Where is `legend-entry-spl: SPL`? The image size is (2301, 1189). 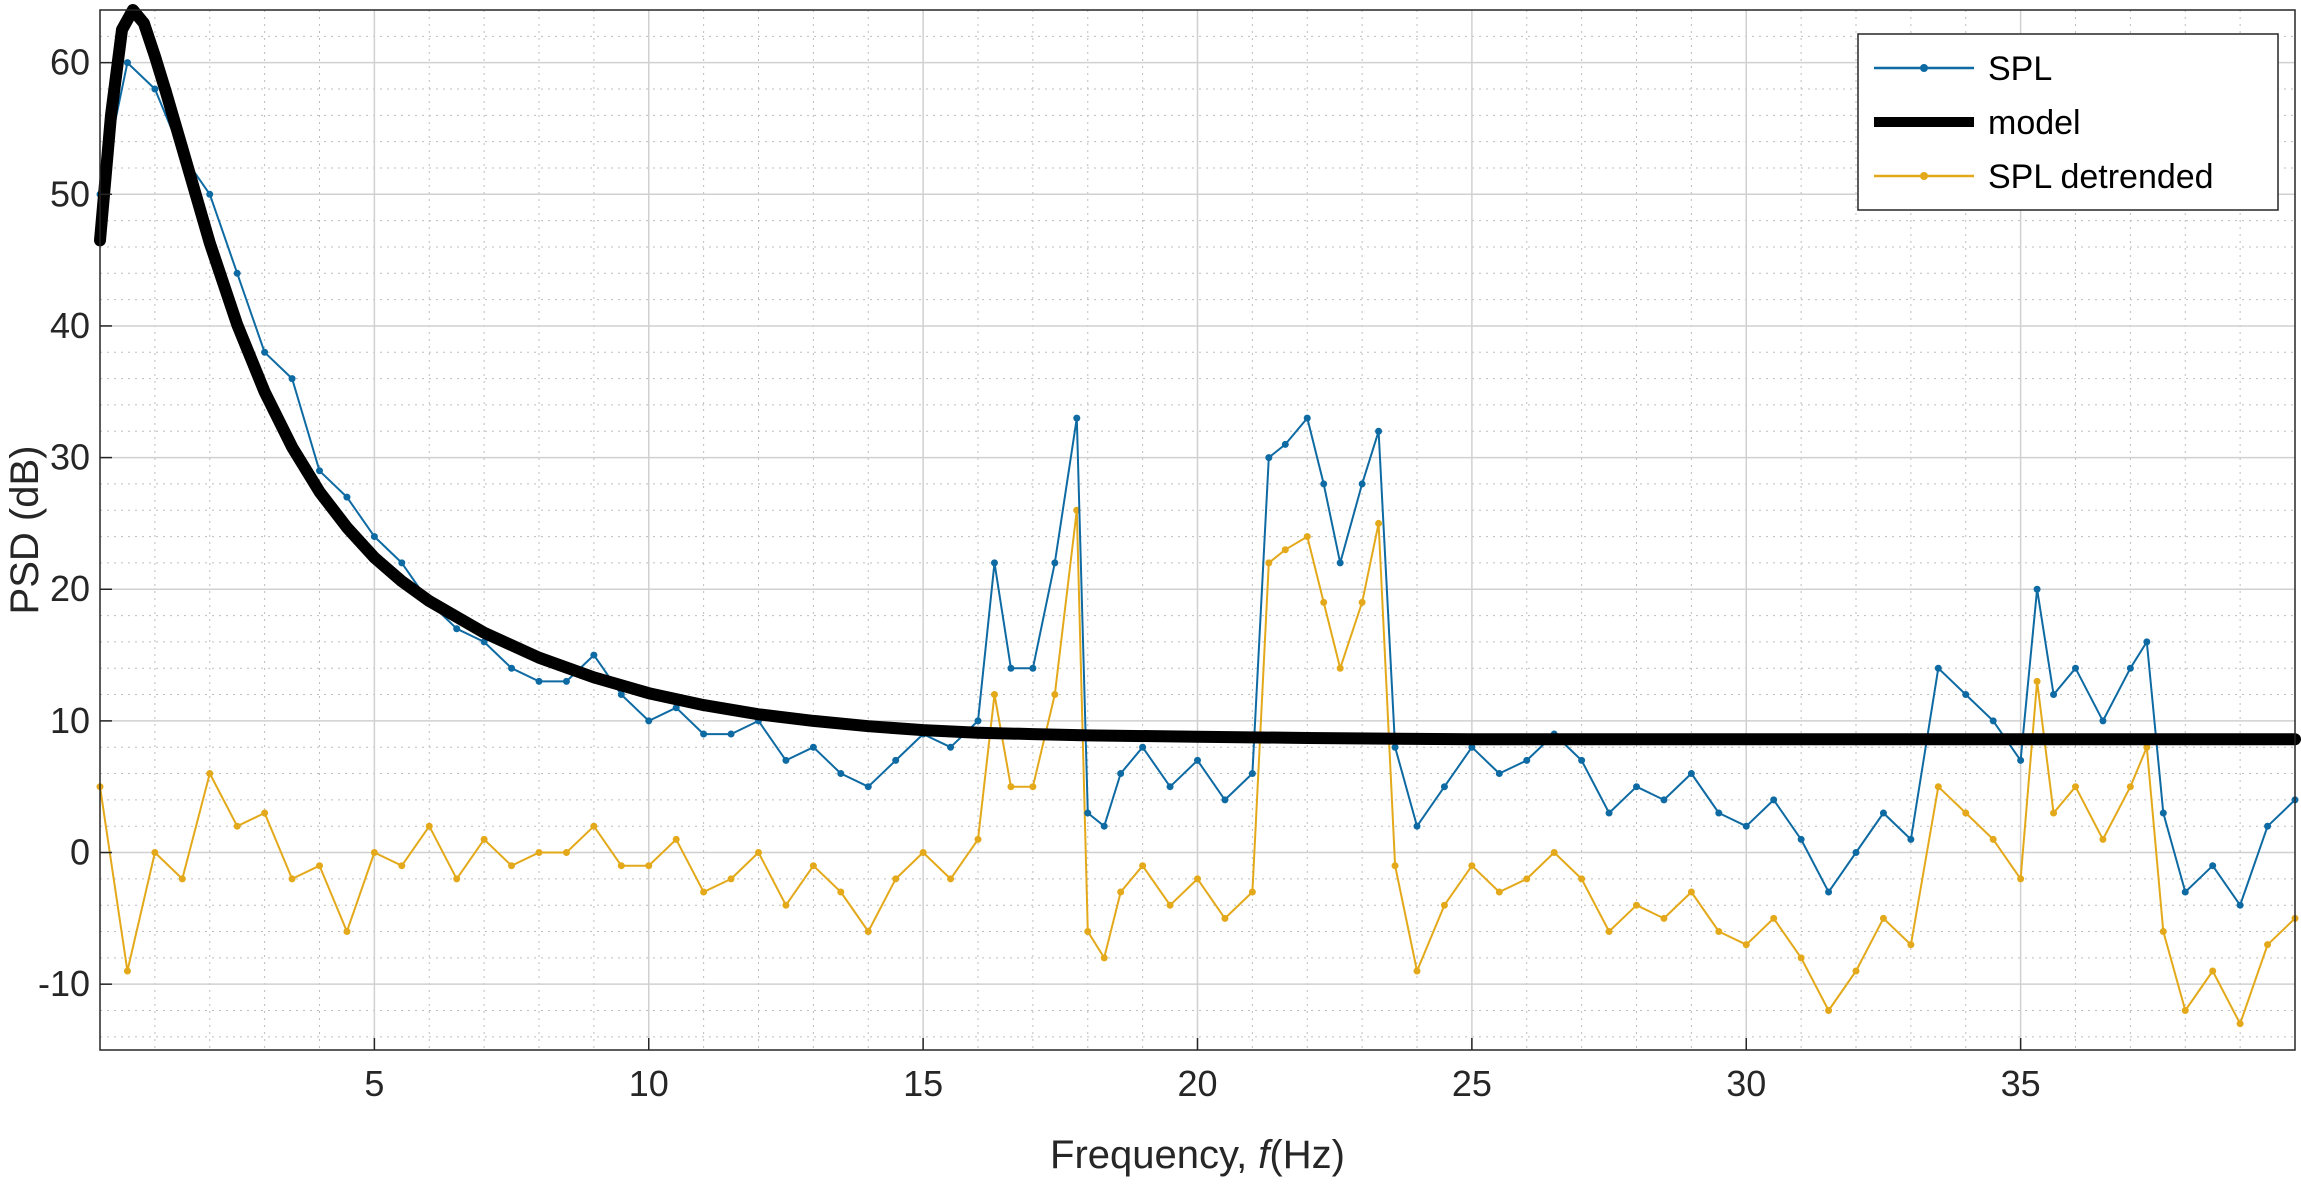
legend-entry-spl: SPL is located at coordinates (1963, 69).